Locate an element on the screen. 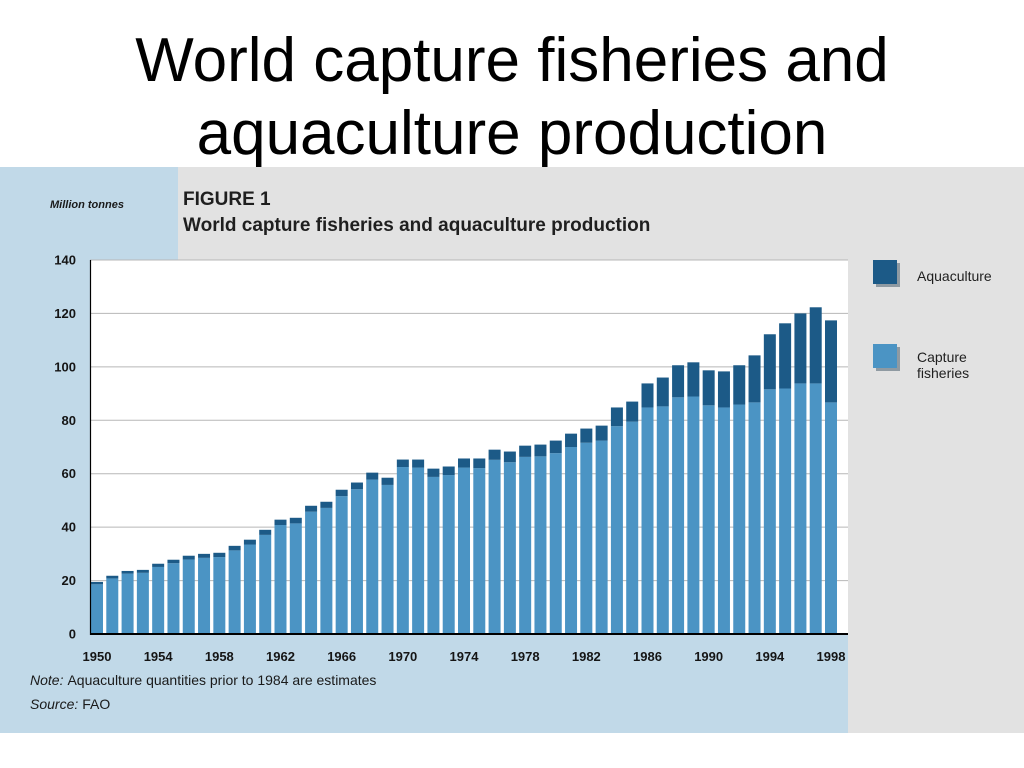  bar-capture-fisheries-1989 is located at coordinates (693, 515).